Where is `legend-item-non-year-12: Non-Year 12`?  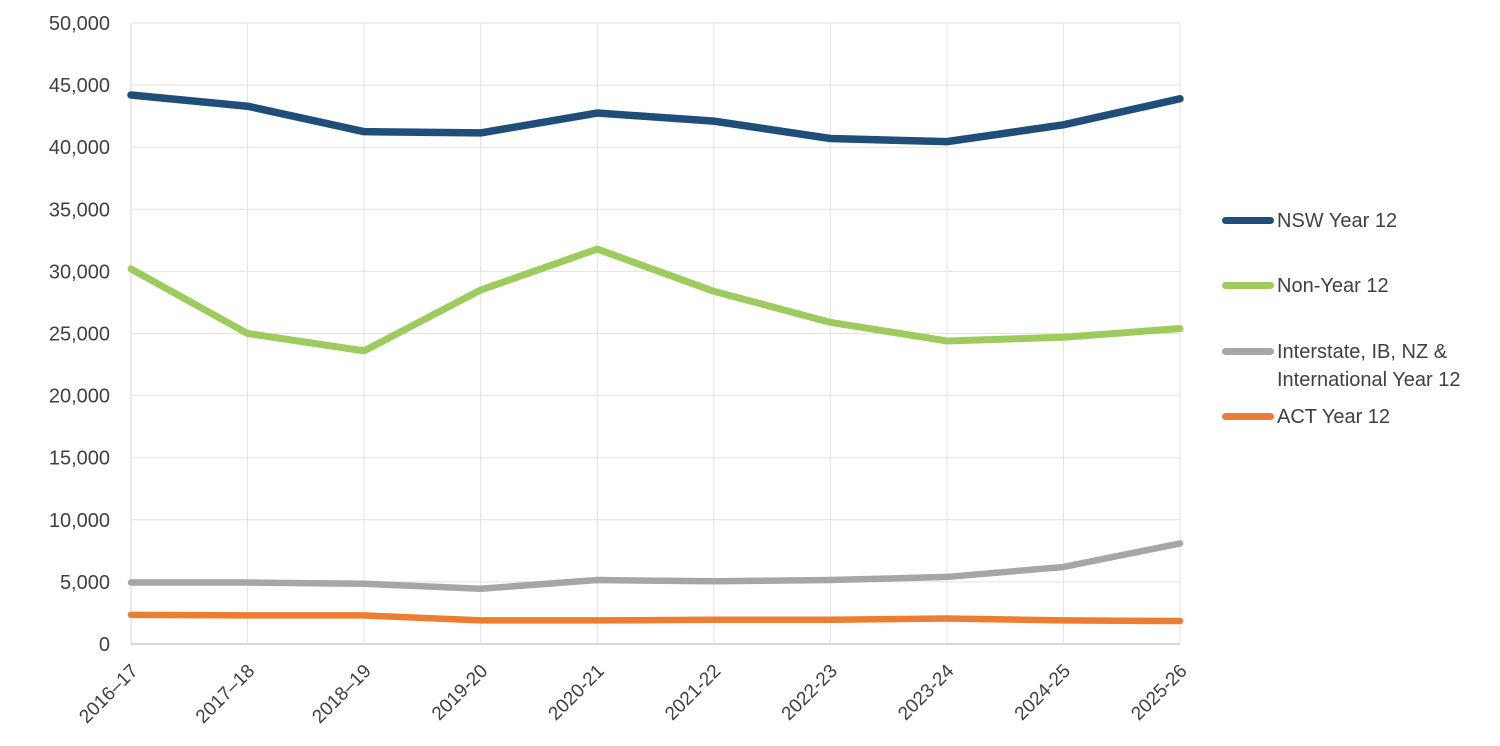
legend-item-non-year-12: Non-Year 12 is located at coordinates (1305, 286).